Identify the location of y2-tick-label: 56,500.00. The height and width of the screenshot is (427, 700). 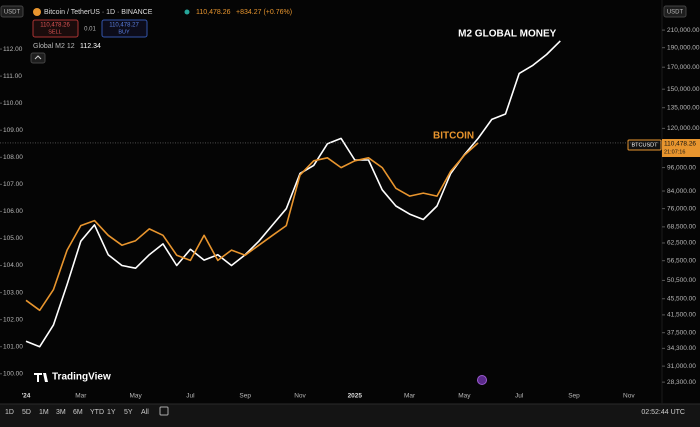
(681, 260).